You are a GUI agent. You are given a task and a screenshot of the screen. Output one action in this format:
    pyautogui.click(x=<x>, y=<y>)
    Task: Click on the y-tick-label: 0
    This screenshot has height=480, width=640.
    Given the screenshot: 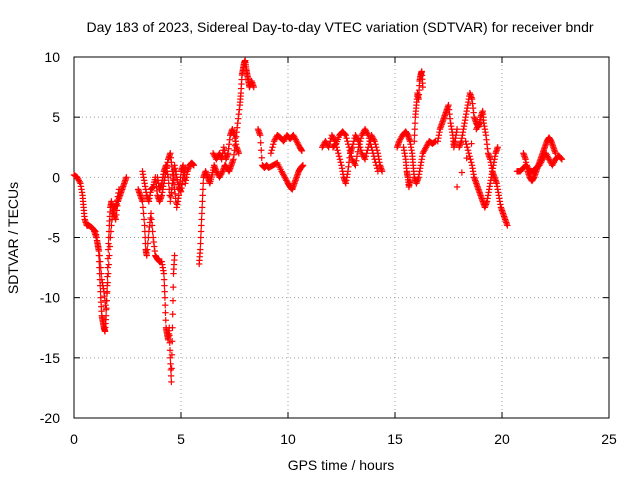 What is the action you would take?
    pyautogui.click(x=56, y=177)
    